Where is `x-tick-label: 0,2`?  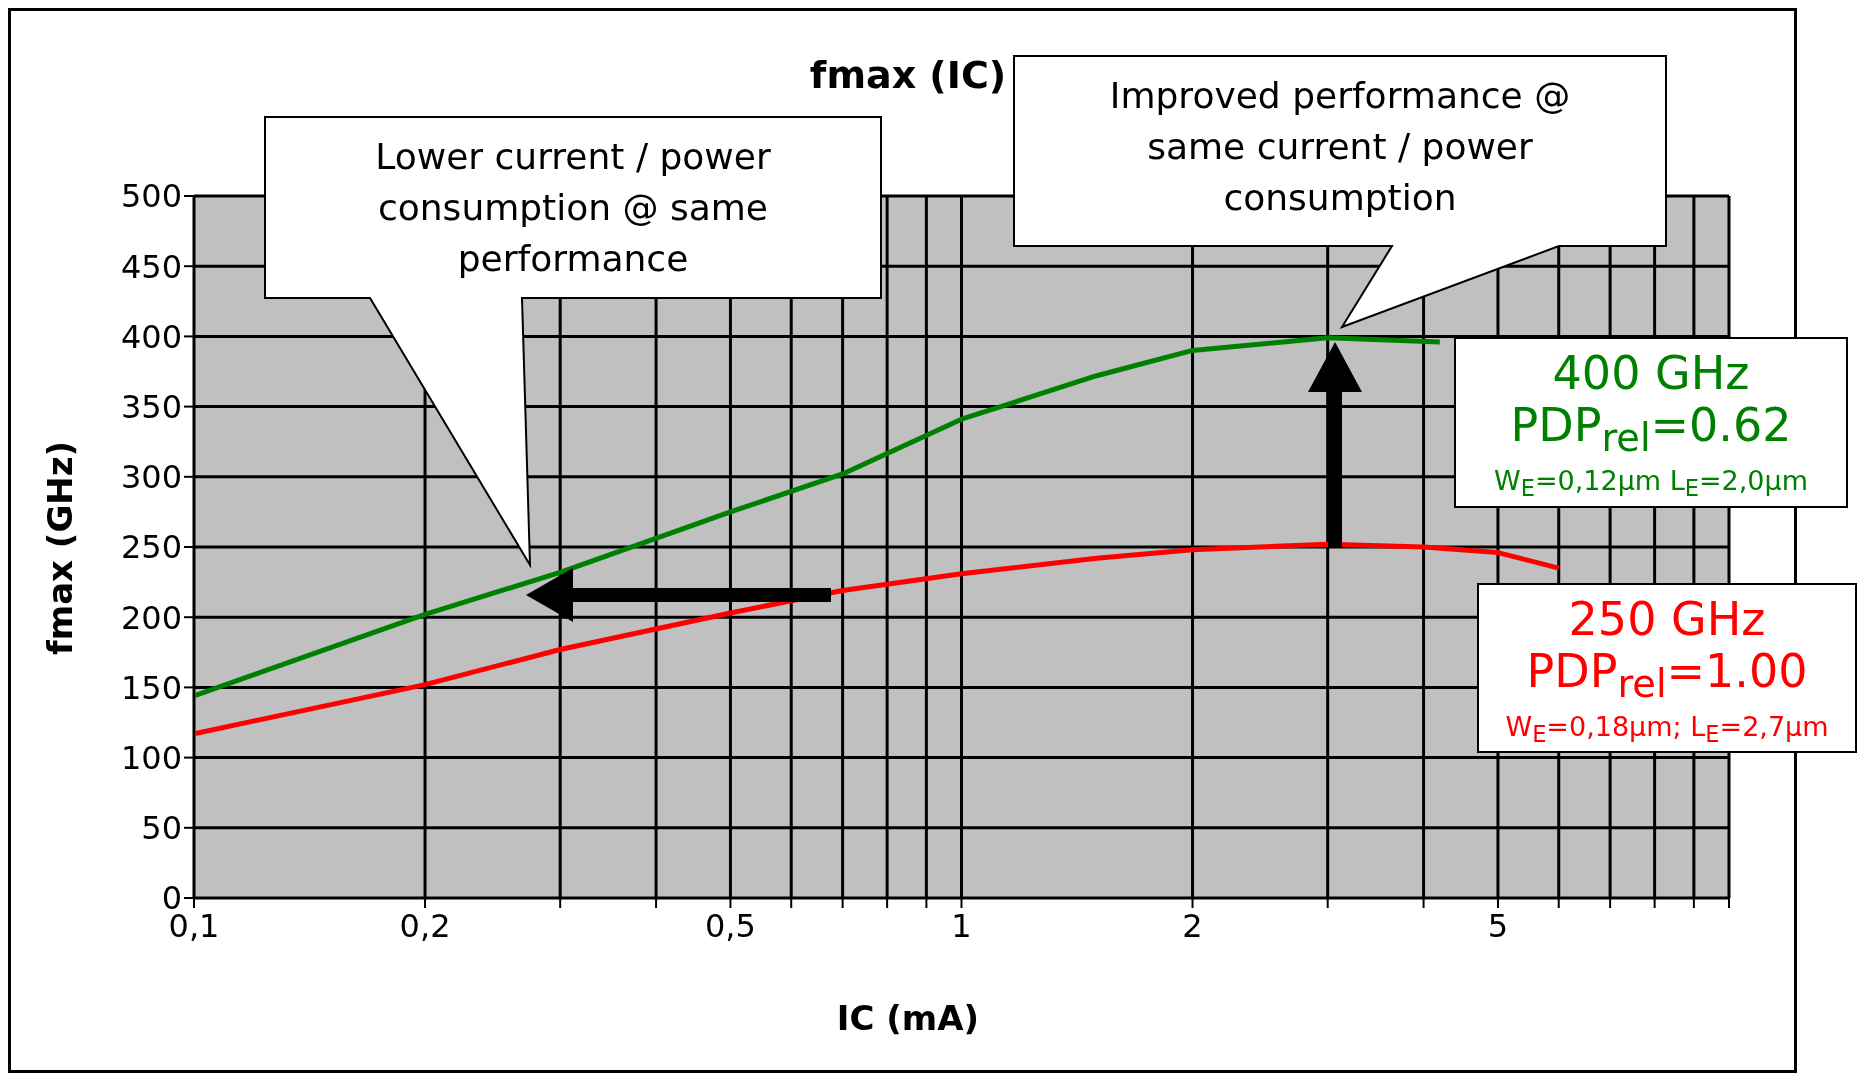
x-tick-label: 0,2 is located at coordinates (425, 925).